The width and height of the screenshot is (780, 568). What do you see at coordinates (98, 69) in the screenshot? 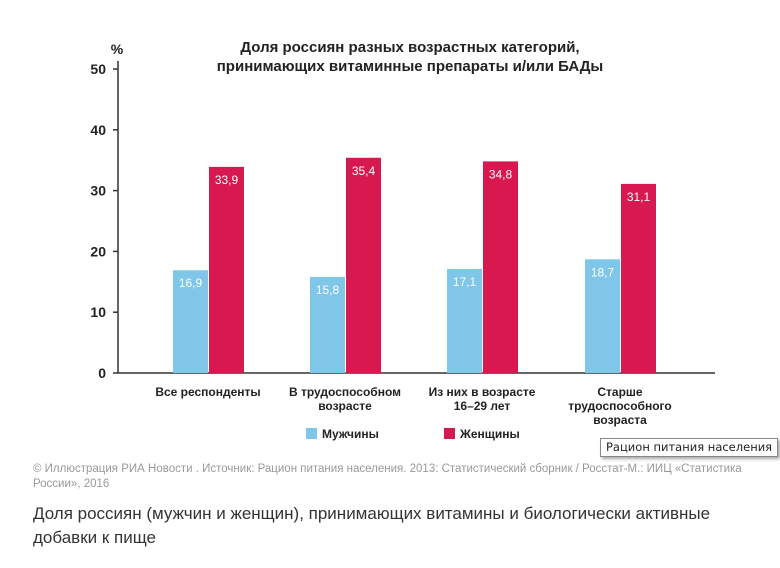
I see `y-tick-label: 50` at bounding box center [98, 69].